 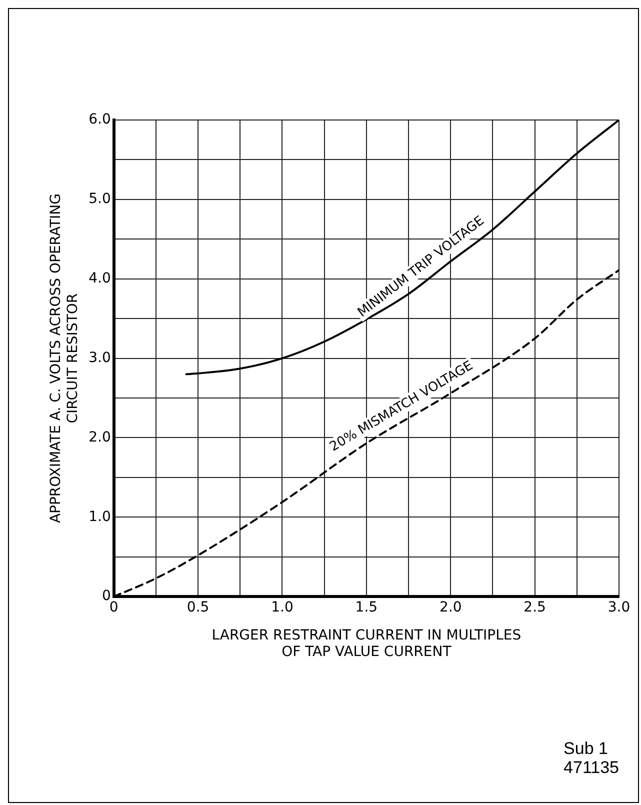 What do you see at coordinates (99, 199) in the screenshot?
I see `y-tick-label: 5.0` at bounding box center [99, 199].